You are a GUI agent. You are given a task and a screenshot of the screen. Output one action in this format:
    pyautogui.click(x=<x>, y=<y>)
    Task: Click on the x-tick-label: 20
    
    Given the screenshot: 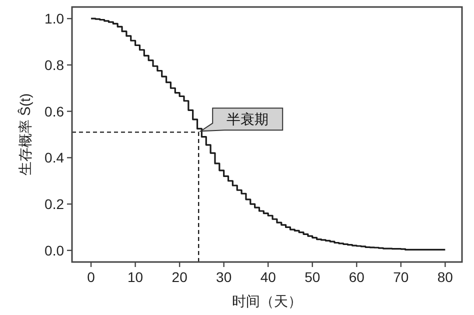 What is the action you would take?
    pyautogui.click(x=180, y=277)
    